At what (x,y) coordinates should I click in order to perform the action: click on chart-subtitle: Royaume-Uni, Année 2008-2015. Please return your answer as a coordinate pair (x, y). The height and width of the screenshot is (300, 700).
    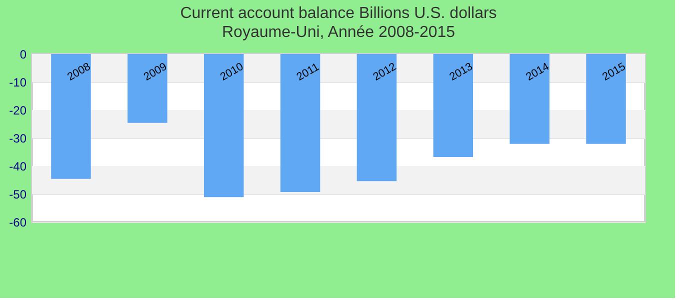
    Looking at the image, I should click on (339, 32).